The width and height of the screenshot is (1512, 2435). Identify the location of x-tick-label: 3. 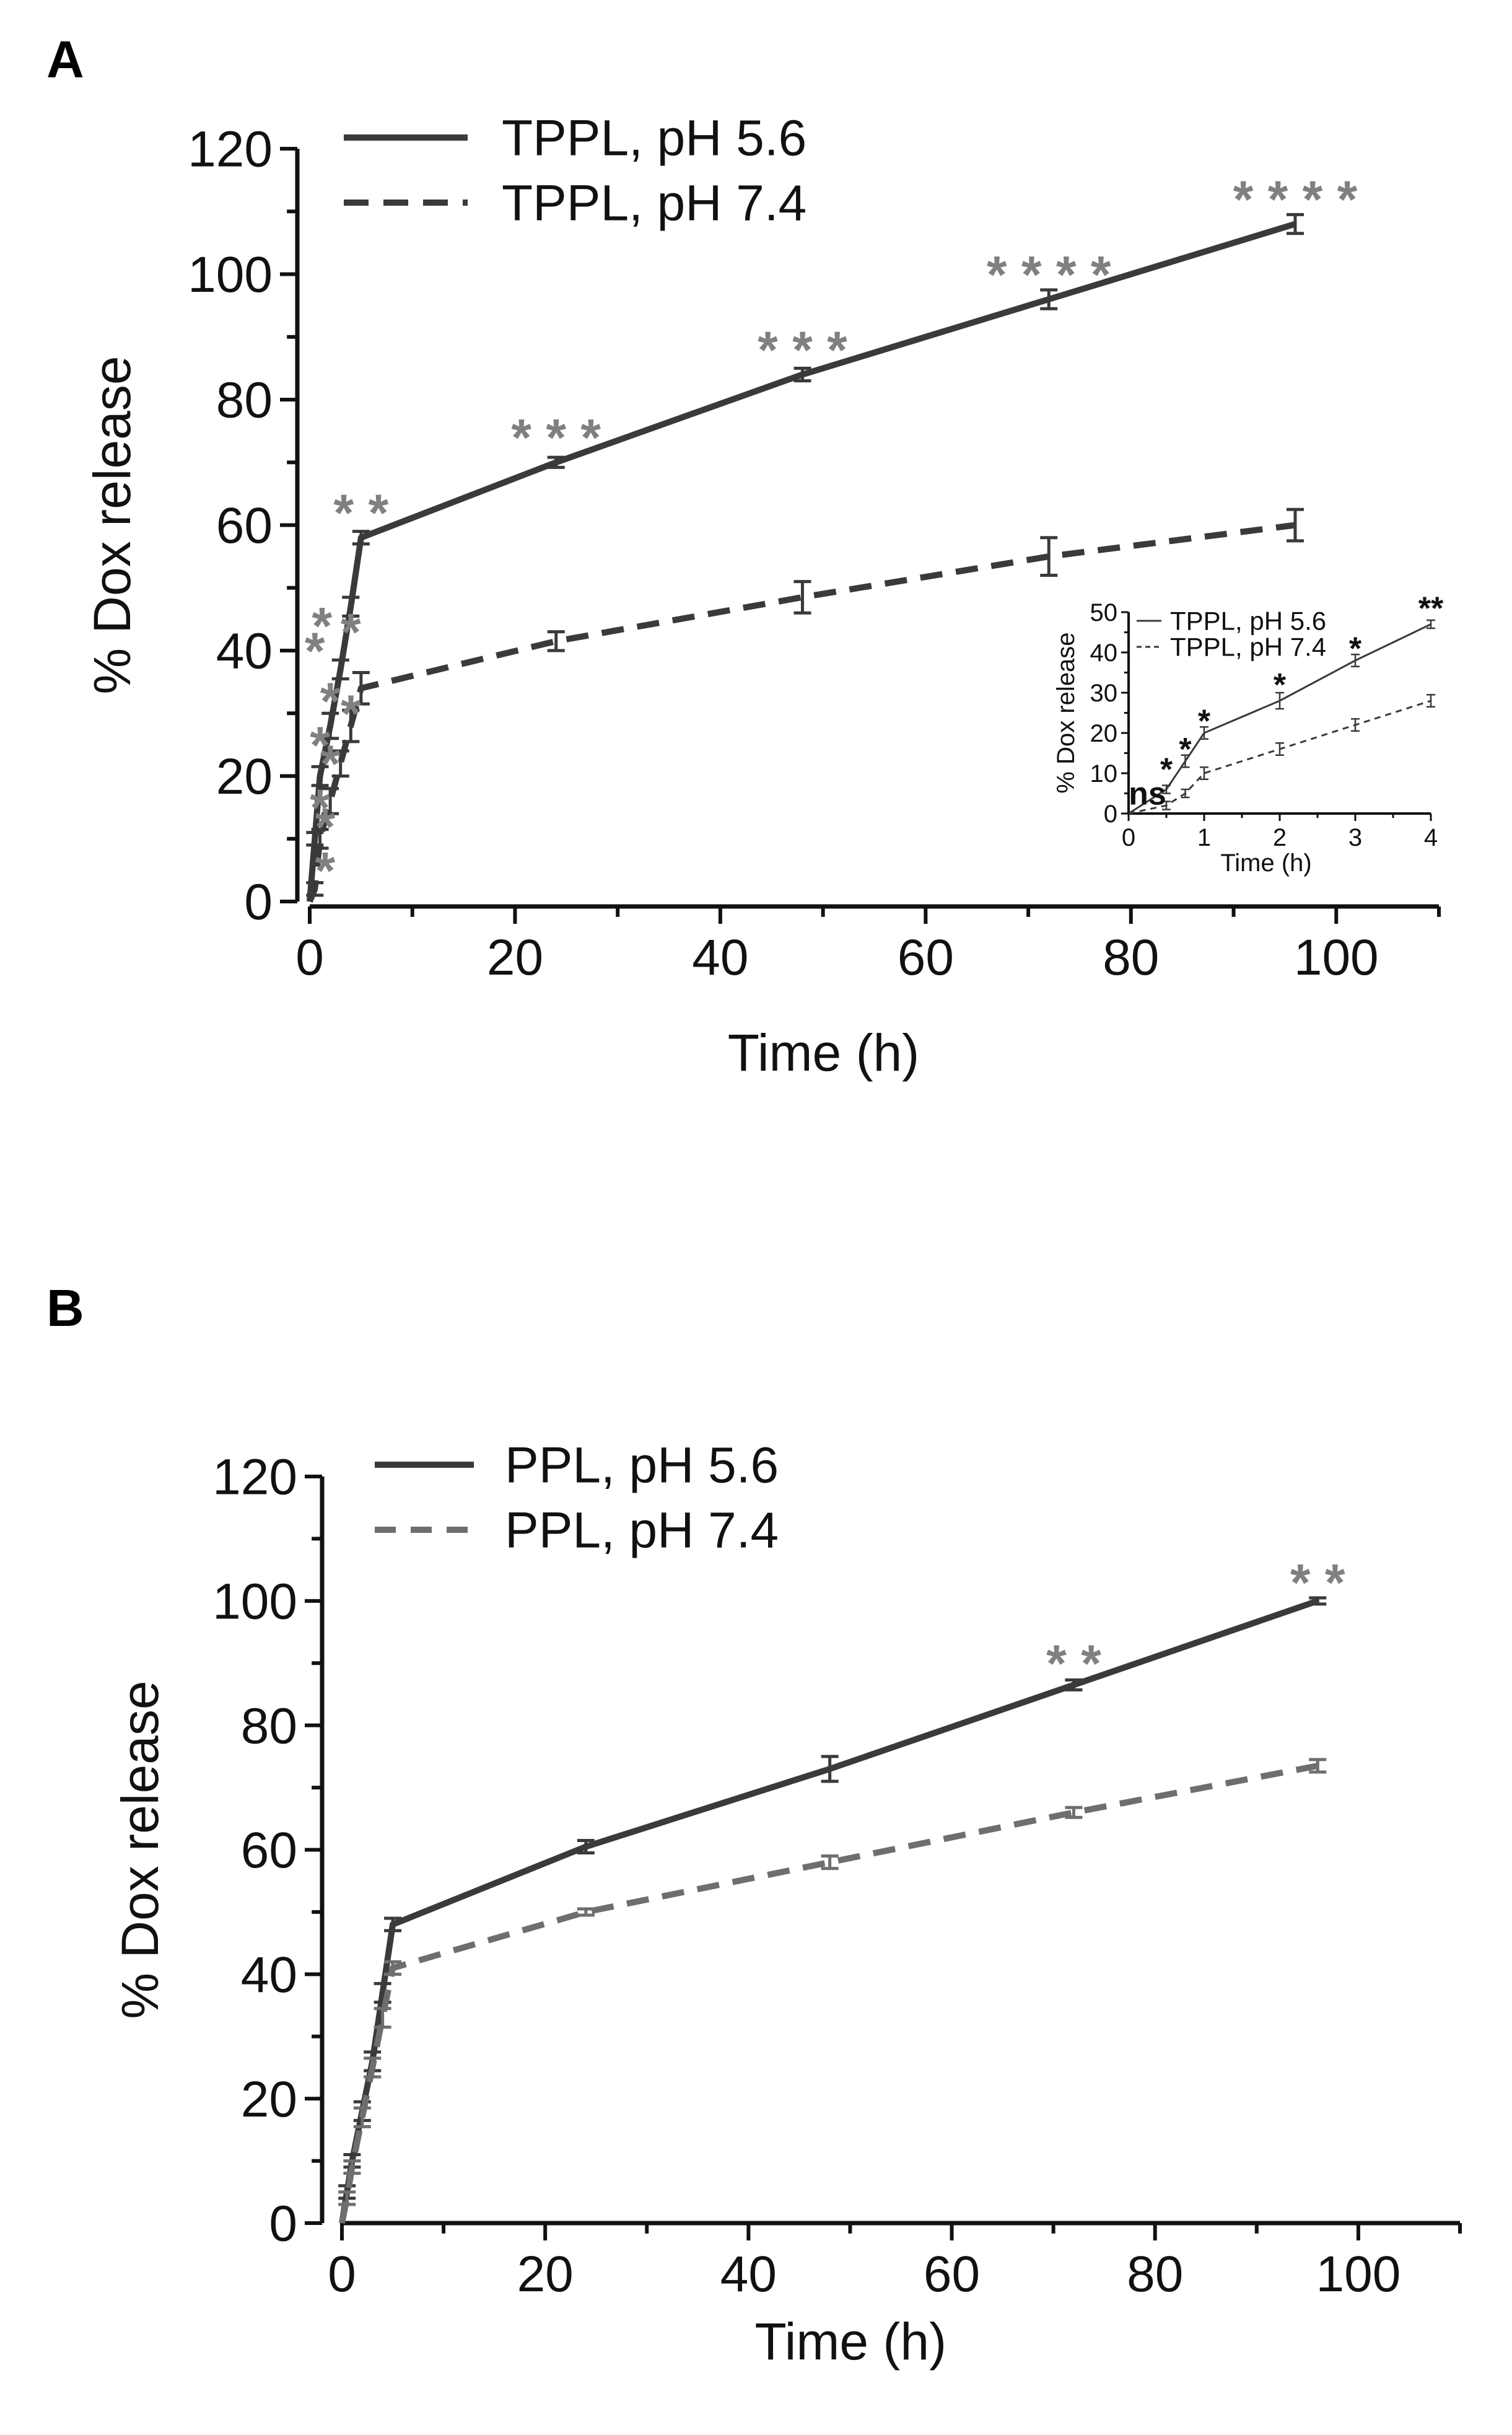
(1355, 838).